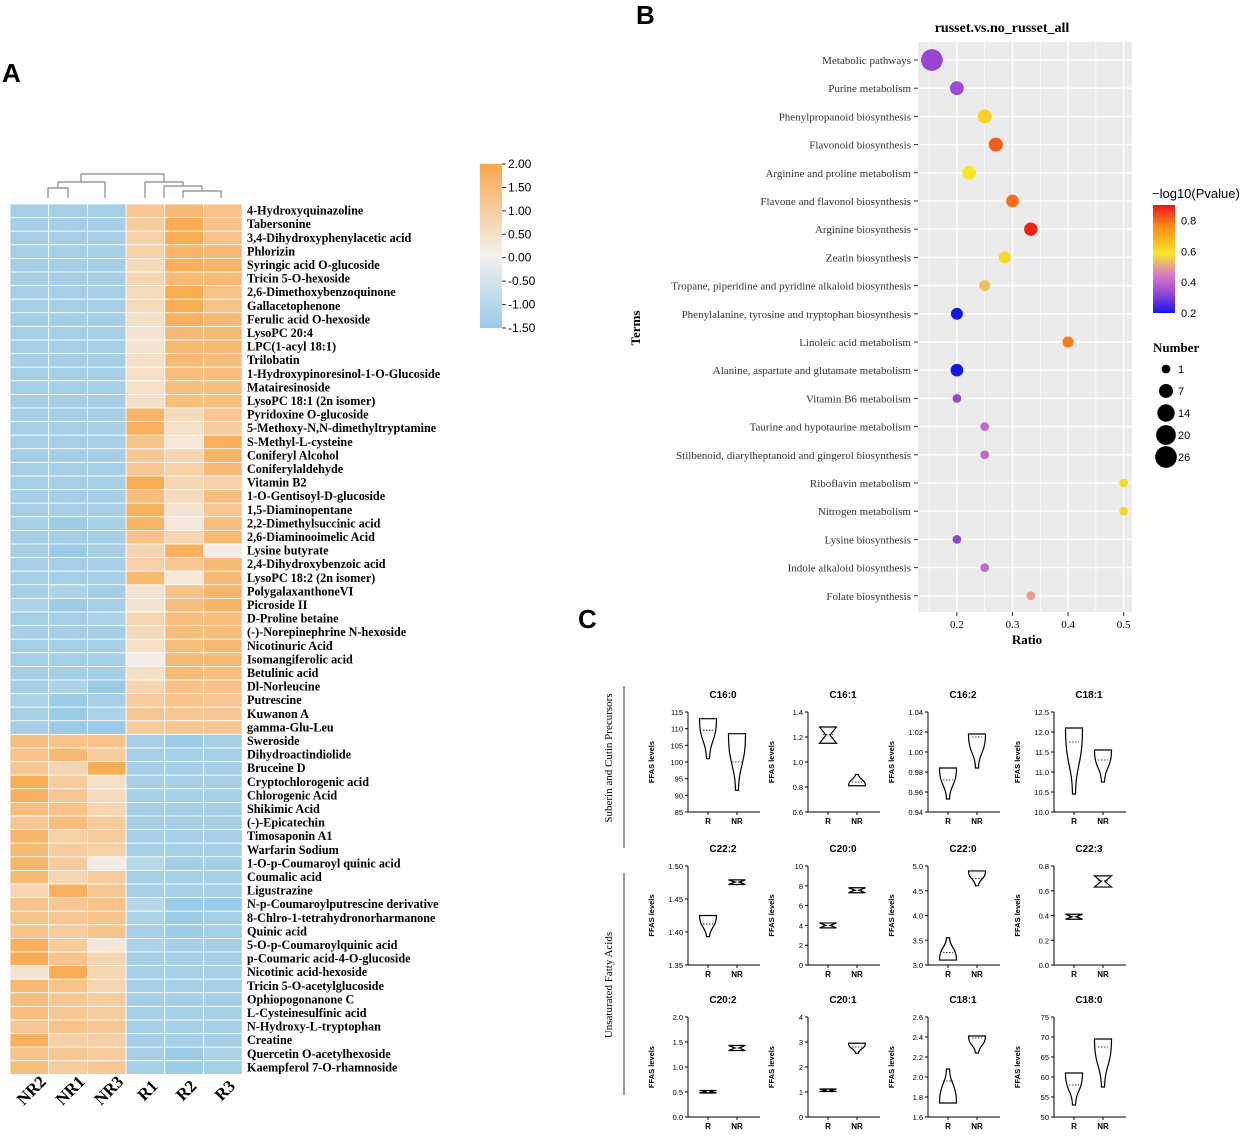  Describe the element at coordinates (801, 1092) in the screenshot. I see `violin-y-tick: 1` at that location.